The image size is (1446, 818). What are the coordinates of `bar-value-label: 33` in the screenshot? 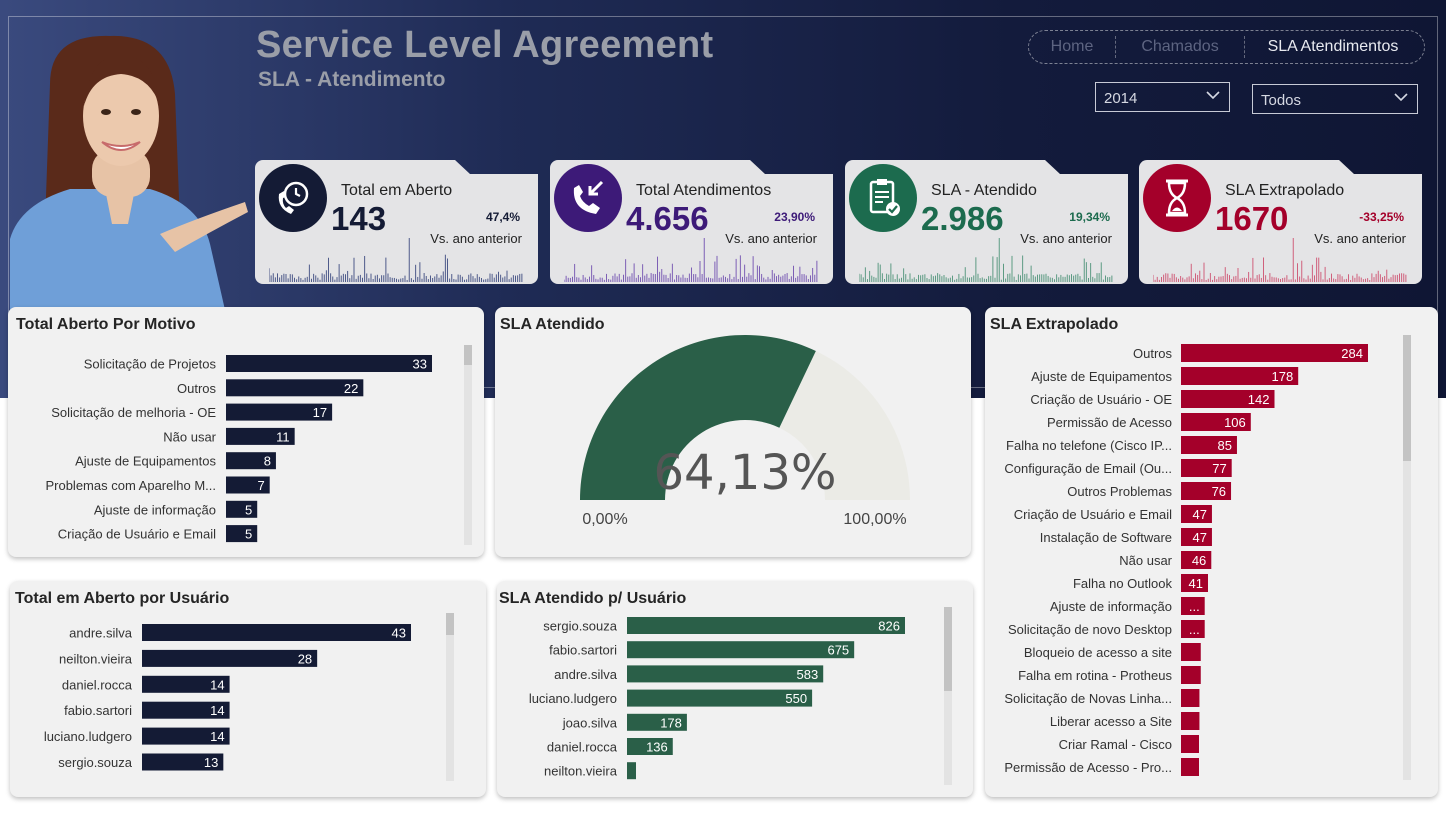 It's located at (420, 364).